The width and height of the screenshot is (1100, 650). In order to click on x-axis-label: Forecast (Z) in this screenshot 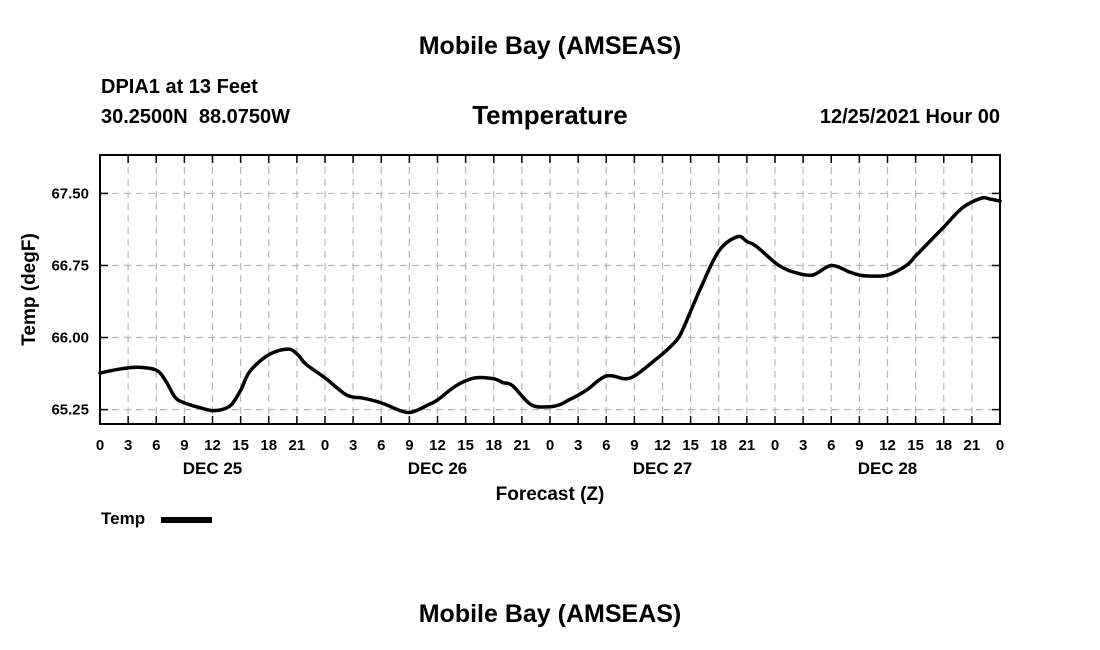, I will do `click(550, 494)`.